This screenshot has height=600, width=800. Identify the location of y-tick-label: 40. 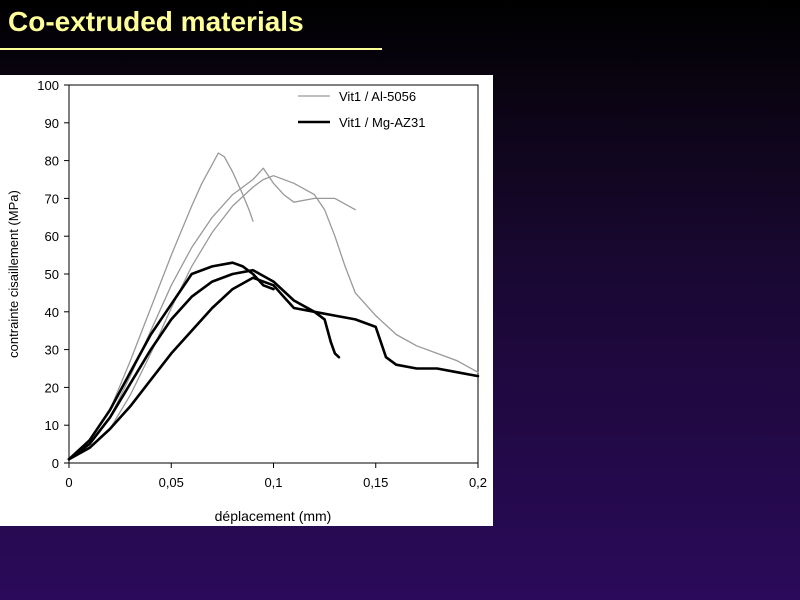
(52, 312).